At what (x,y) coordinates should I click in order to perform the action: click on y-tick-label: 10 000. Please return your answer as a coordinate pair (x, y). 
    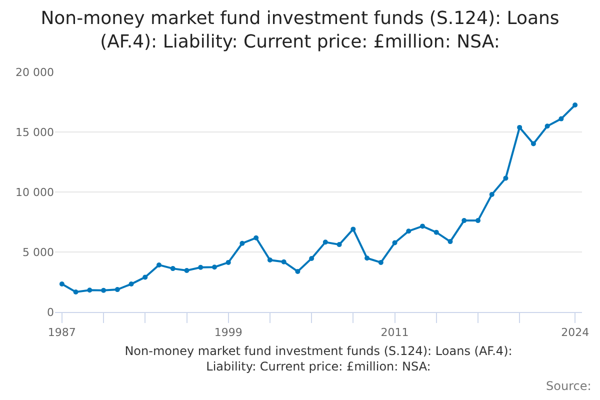
    Looking at the image, I should click on (35, 192).